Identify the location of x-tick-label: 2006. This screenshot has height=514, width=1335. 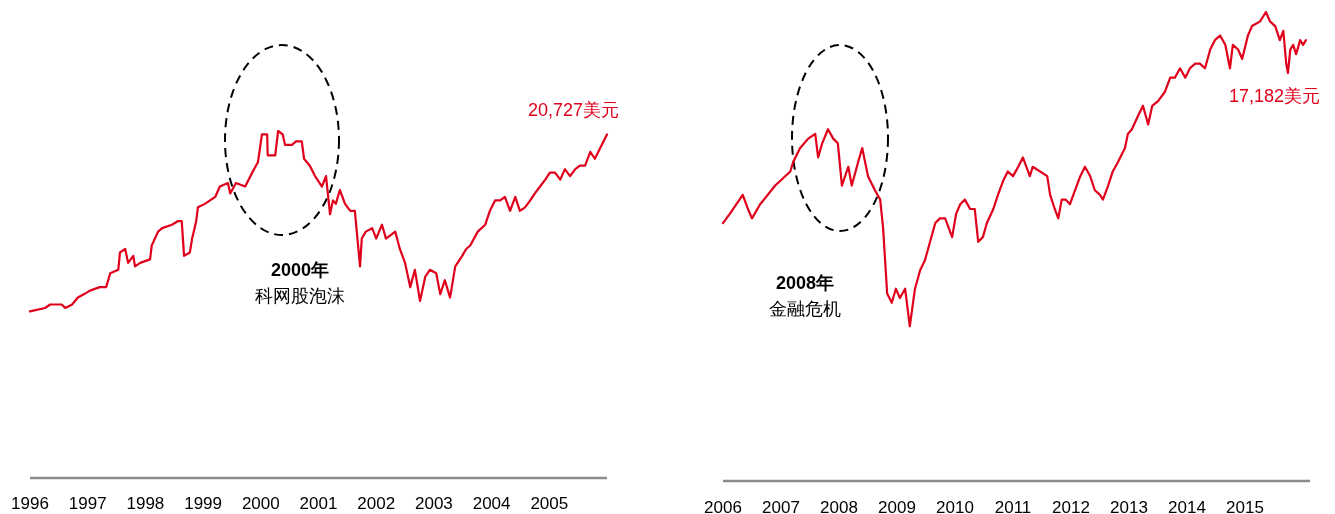
(723, 506).